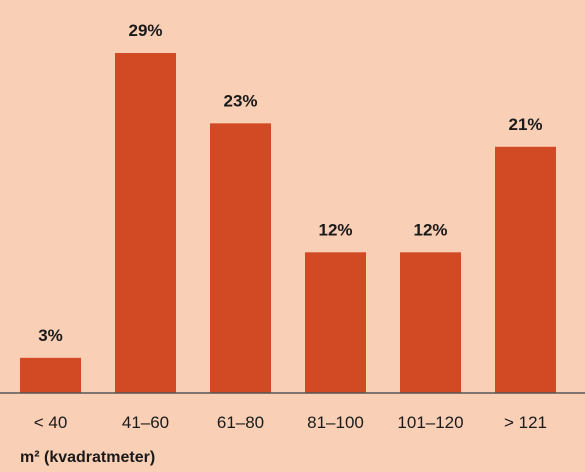  I want to click on x-tick-label-5: > 121, so click(525, 422).